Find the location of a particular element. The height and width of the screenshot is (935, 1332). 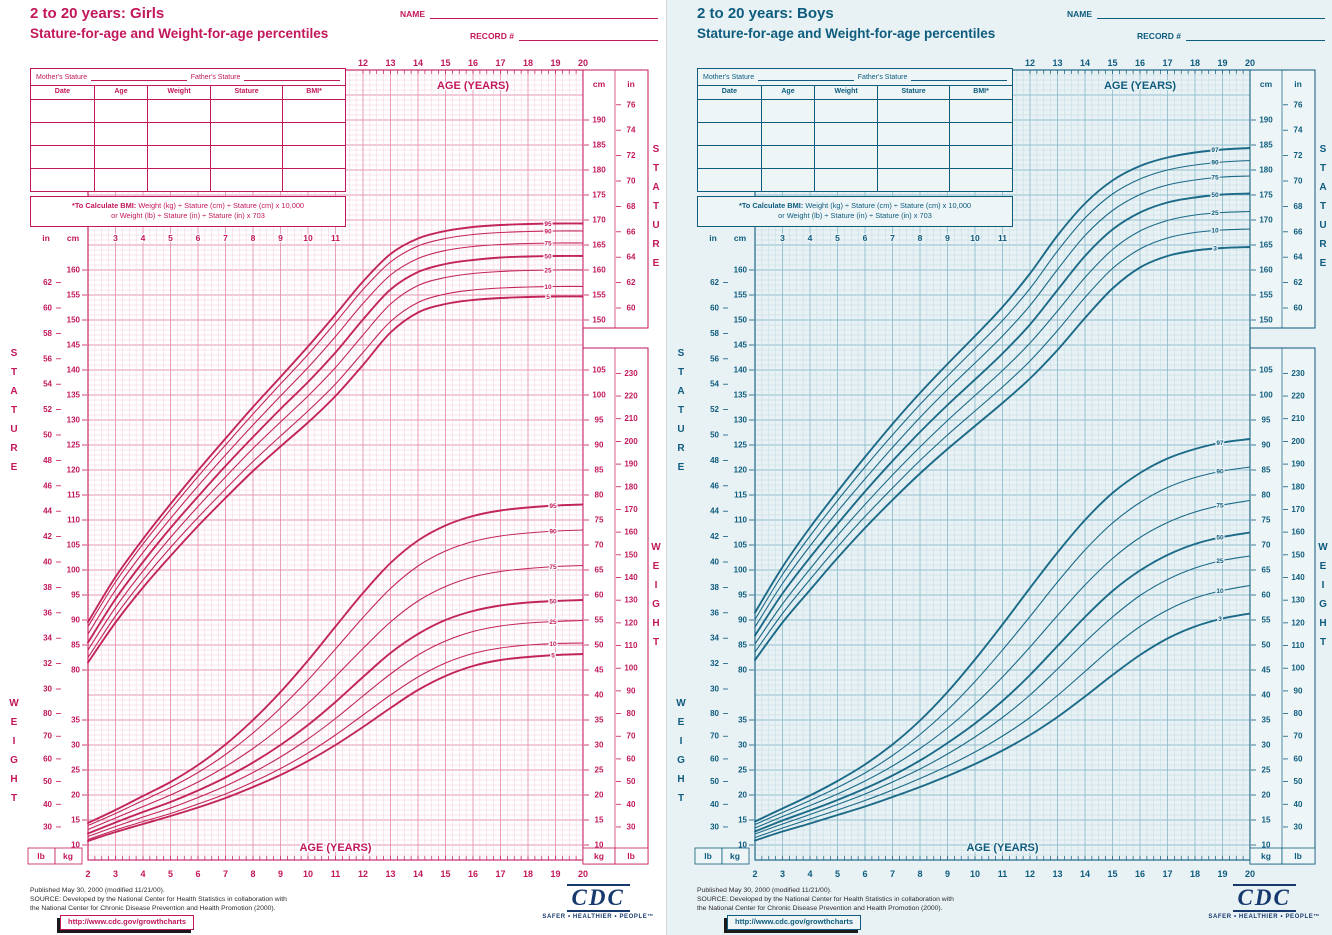

svg-text: 60 is located at coordinates (47, 308).